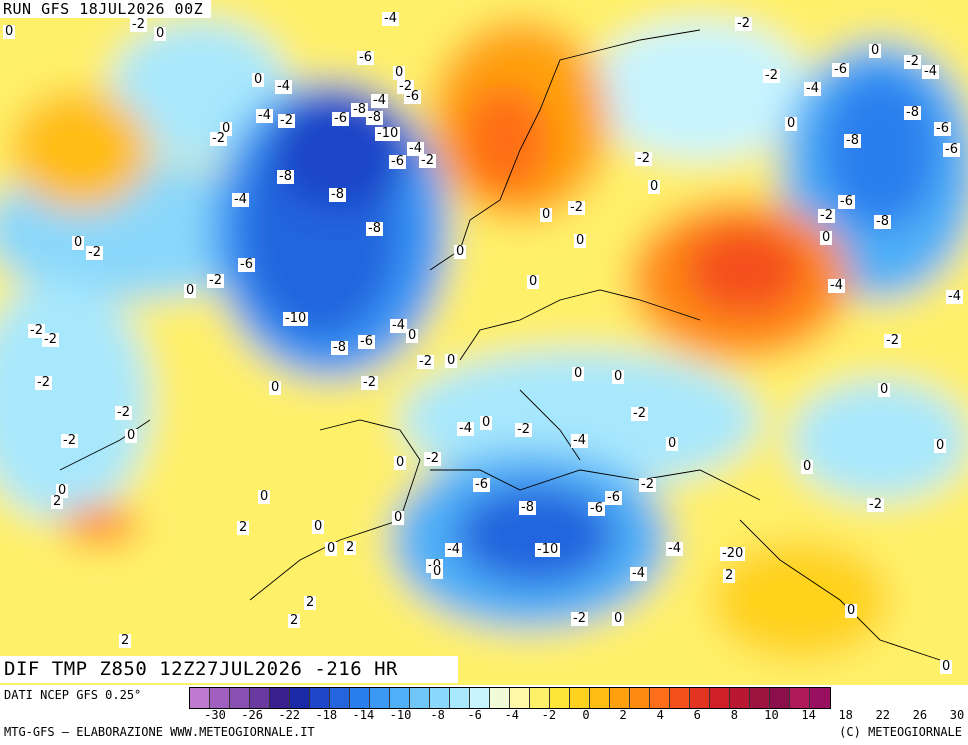 The width and height of the screenshot is (968, 745). Describe the element at coordinates (512, 715) in the screenshot. I see `legend-tick-label: -4` at that location.